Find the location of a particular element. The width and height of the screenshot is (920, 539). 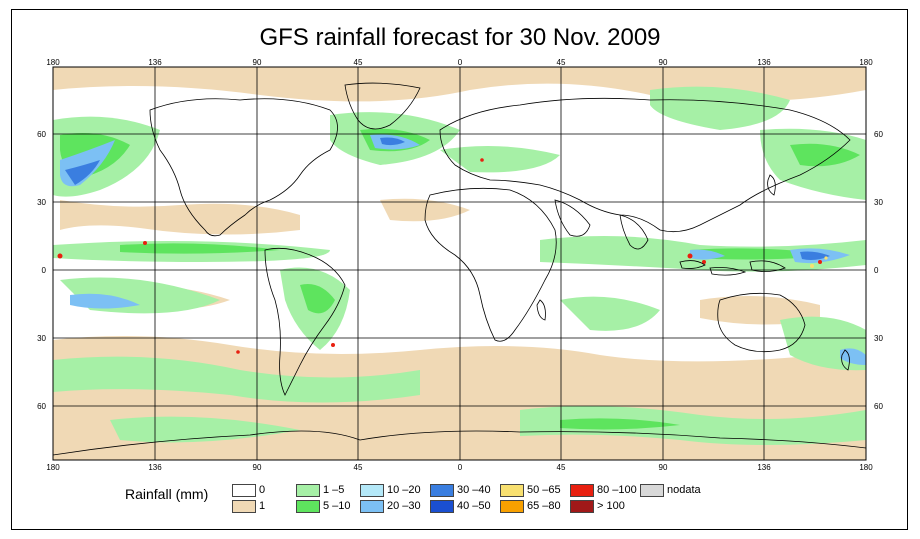

arabia-india-outline is located at coordinates (601, 224).